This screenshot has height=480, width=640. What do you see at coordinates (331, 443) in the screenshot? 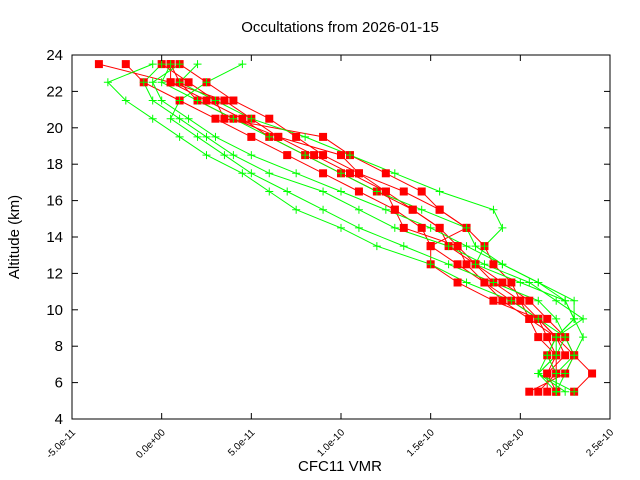
I see `x-tick-label: 1.0e-10` at bounding box center [331, 443].